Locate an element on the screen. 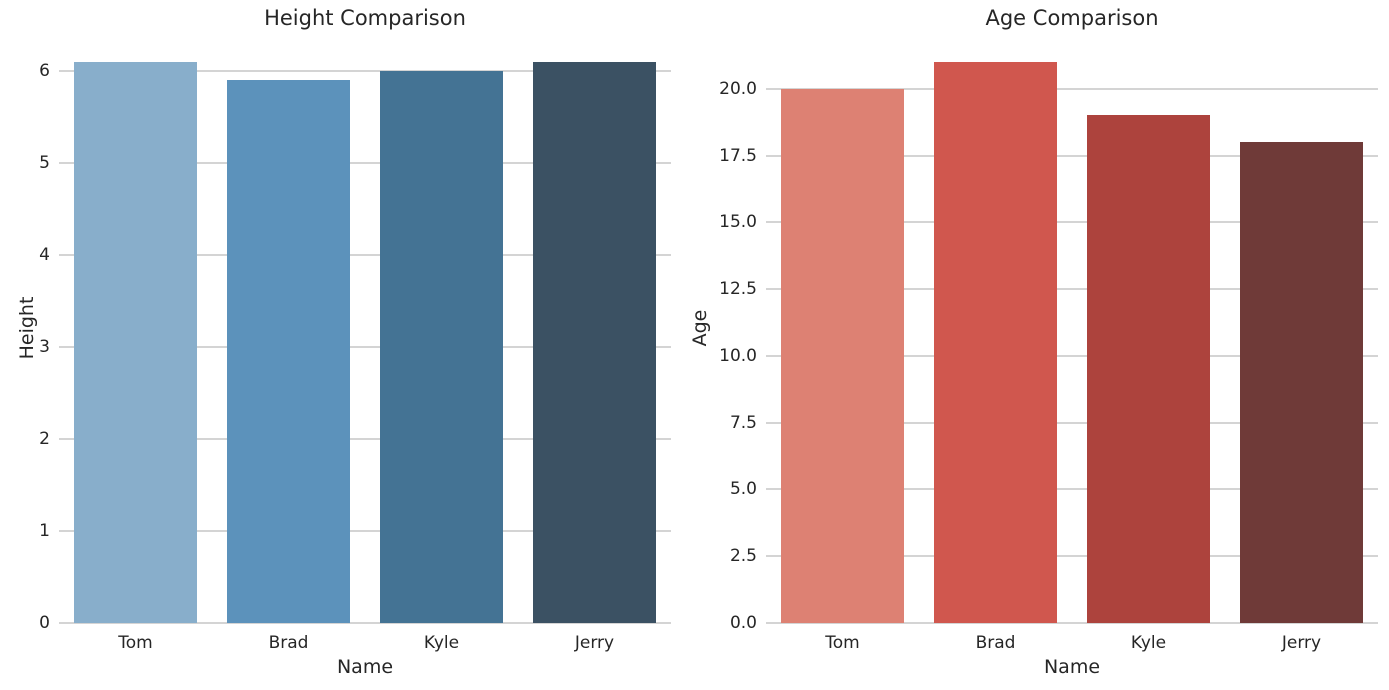 The image size is (1389, 690). y-tick-label: 0.0 is located at coordinates (743, 623).